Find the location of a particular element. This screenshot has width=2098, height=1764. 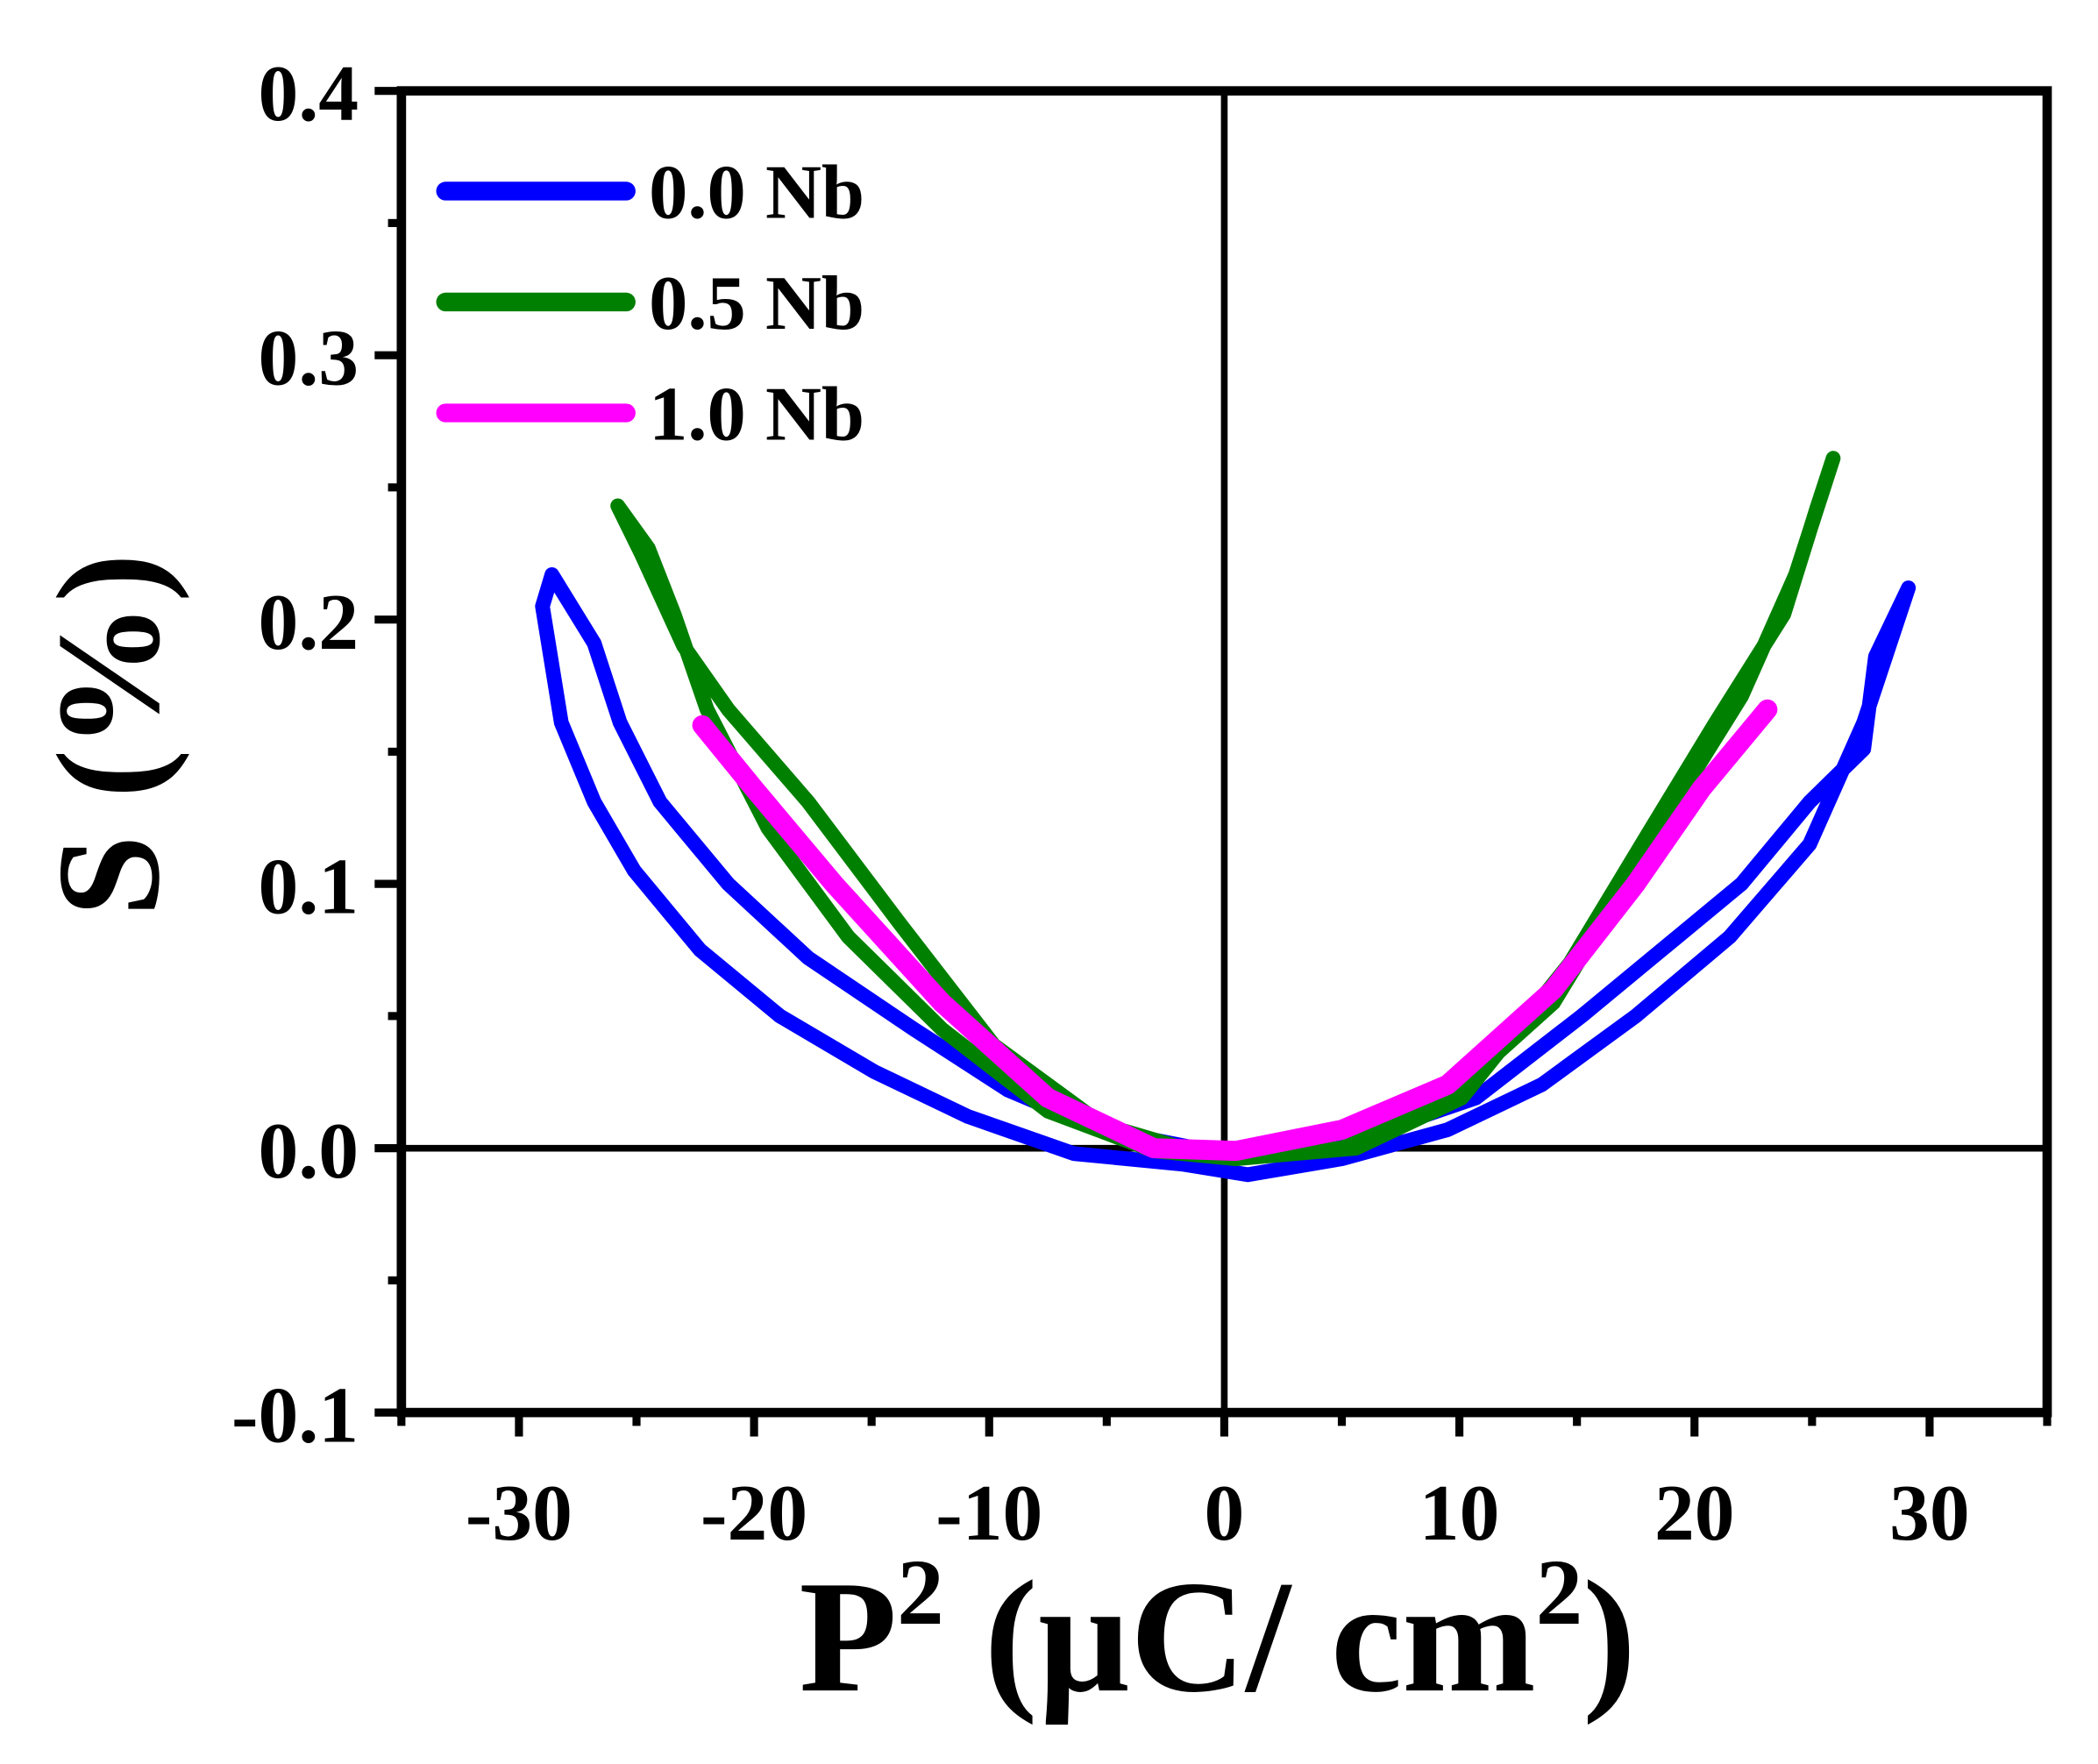

x-tick-label: 30 is located at coordinates (1930, 1512).